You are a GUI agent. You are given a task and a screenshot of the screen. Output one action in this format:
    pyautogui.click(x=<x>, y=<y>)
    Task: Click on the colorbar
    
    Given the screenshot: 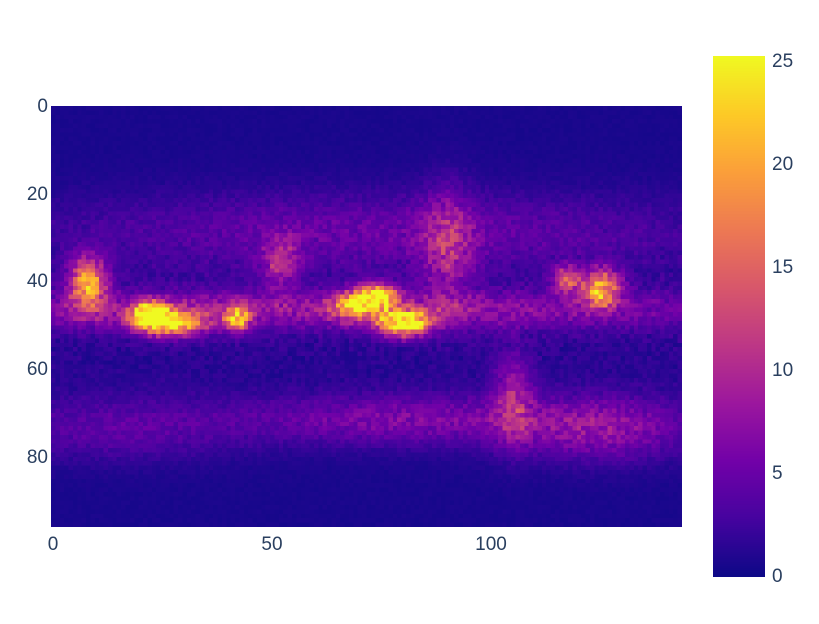 What is the action you would take?
    pyautogui.click(x=739, y=316)
    